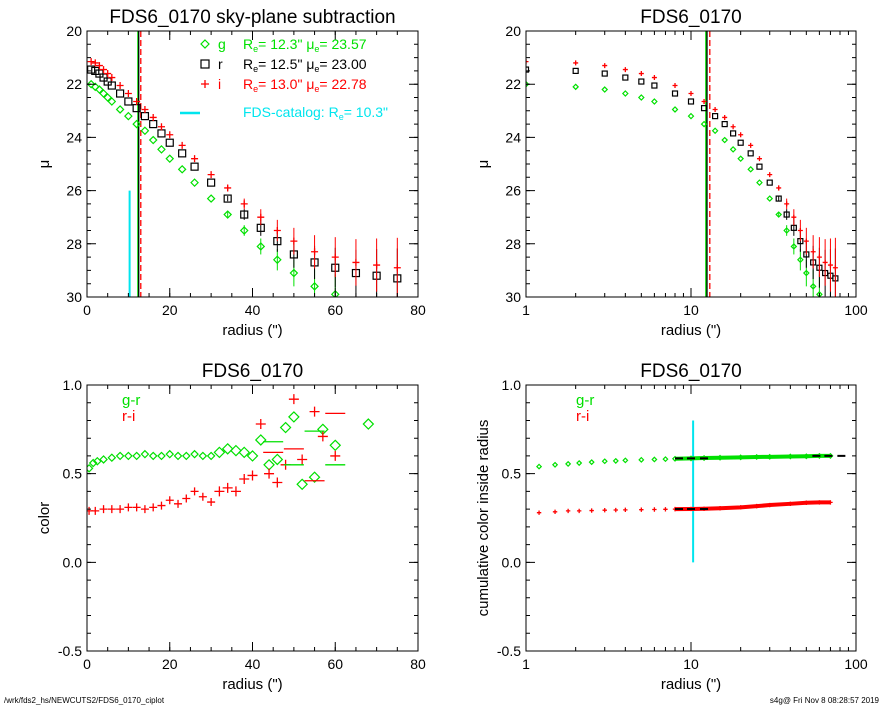  I want to click on plot-frame, so click(691, 164).